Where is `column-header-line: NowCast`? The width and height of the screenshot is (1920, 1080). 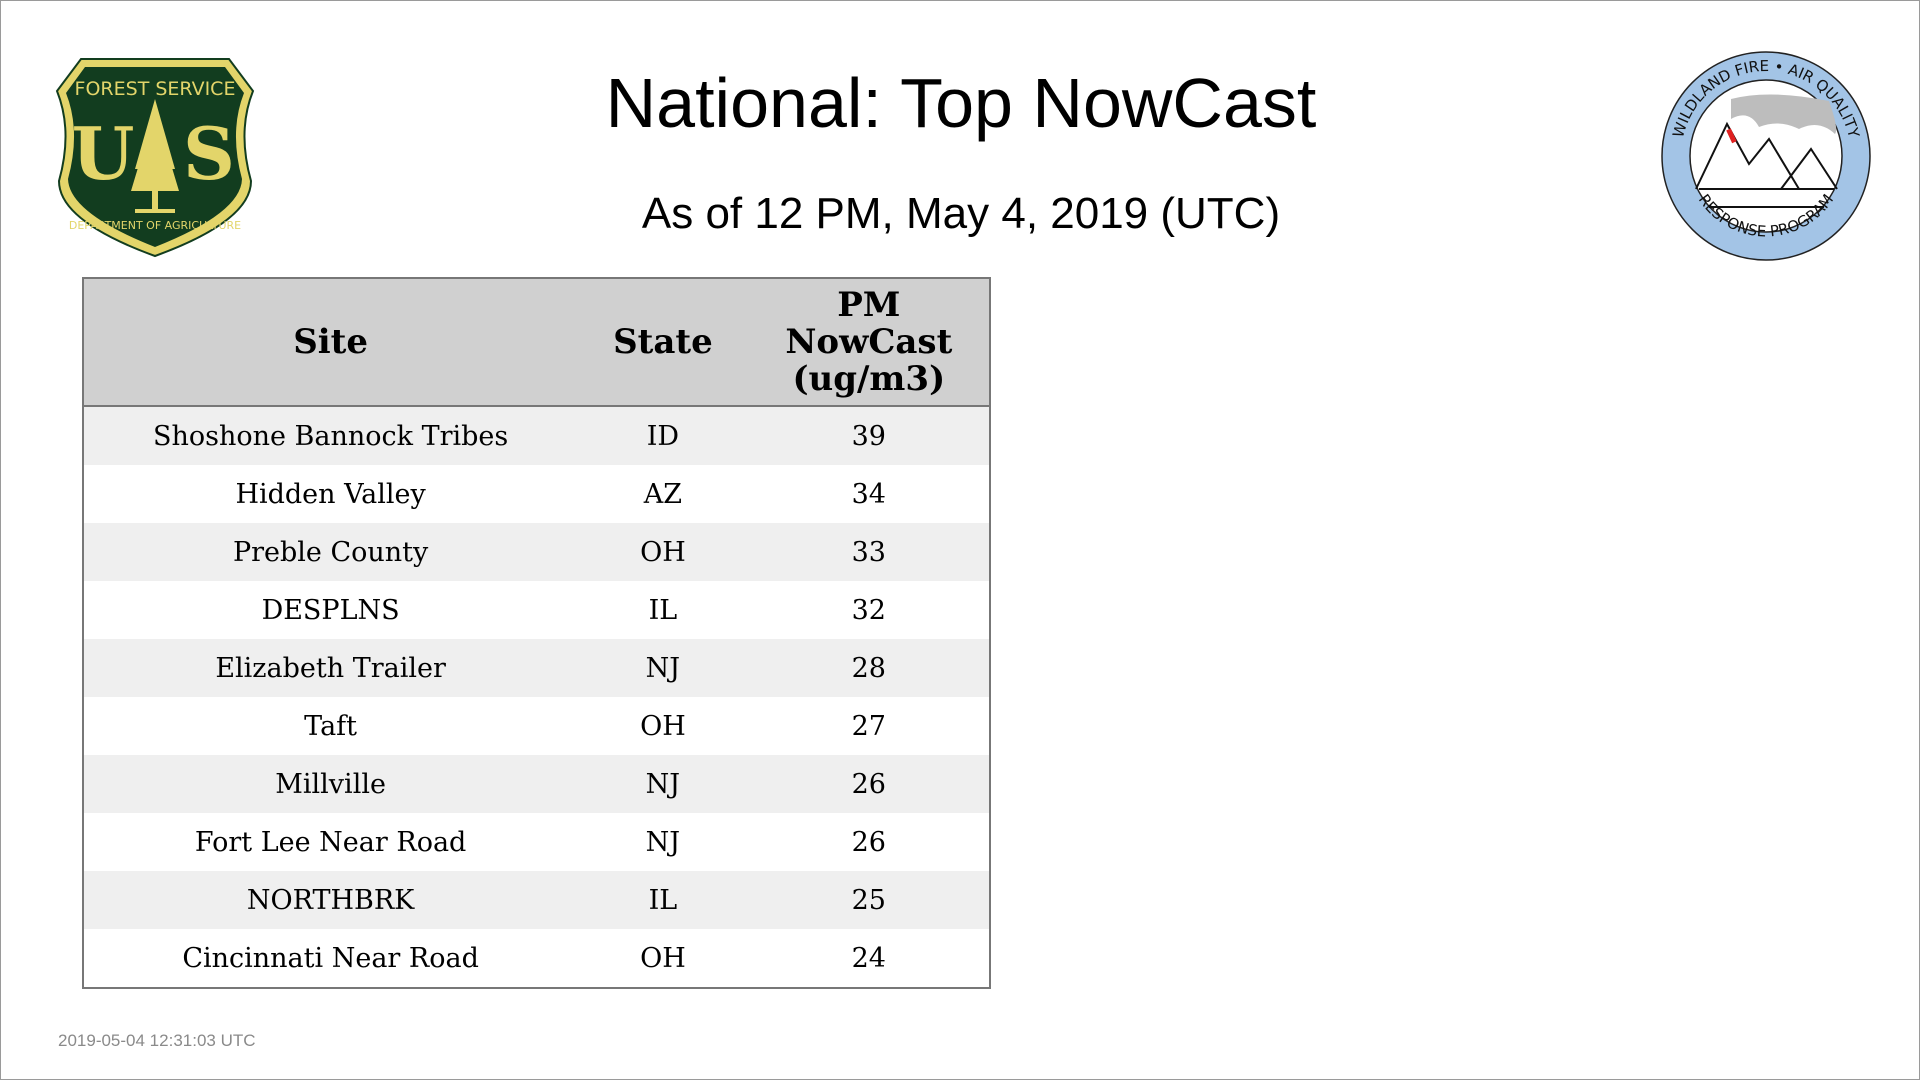 column-header-line: NowCast is located at coordinates (869, 341).